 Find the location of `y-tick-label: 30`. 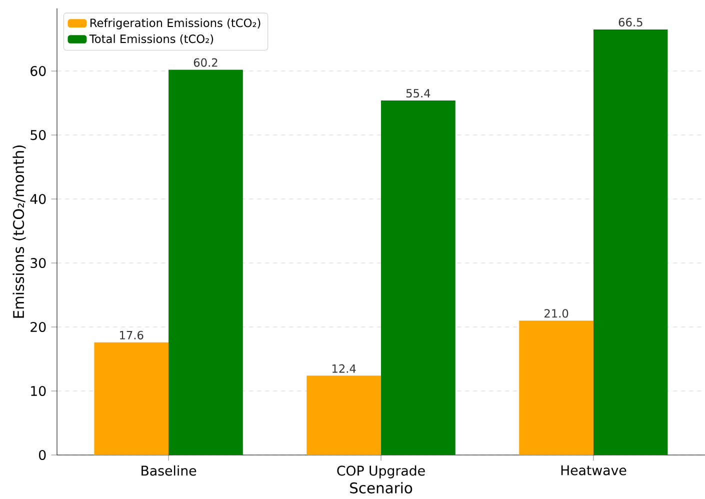

y-tick-label: 30 is located at coordinates (38, 263).